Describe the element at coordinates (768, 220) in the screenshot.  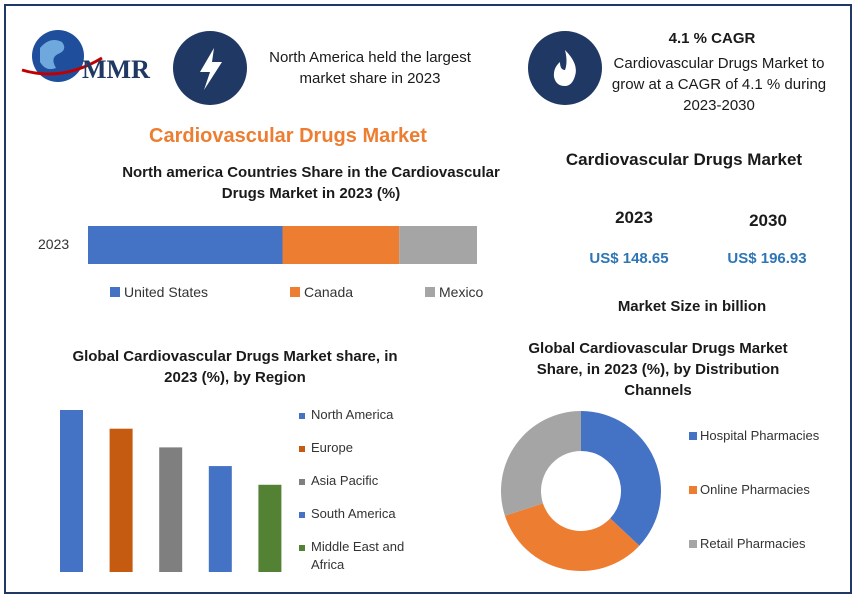
I see `year: 2030` at that location.